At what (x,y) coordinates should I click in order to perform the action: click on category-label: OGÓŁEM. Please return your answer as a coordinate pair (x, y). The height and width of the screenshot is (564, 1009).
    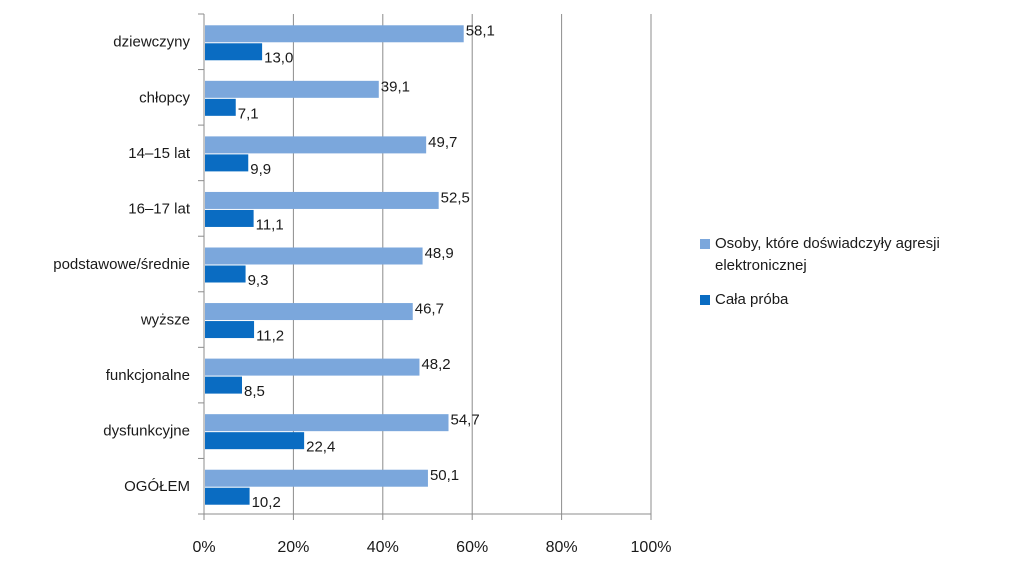
    Looking at the image, I should click on (157, 486).